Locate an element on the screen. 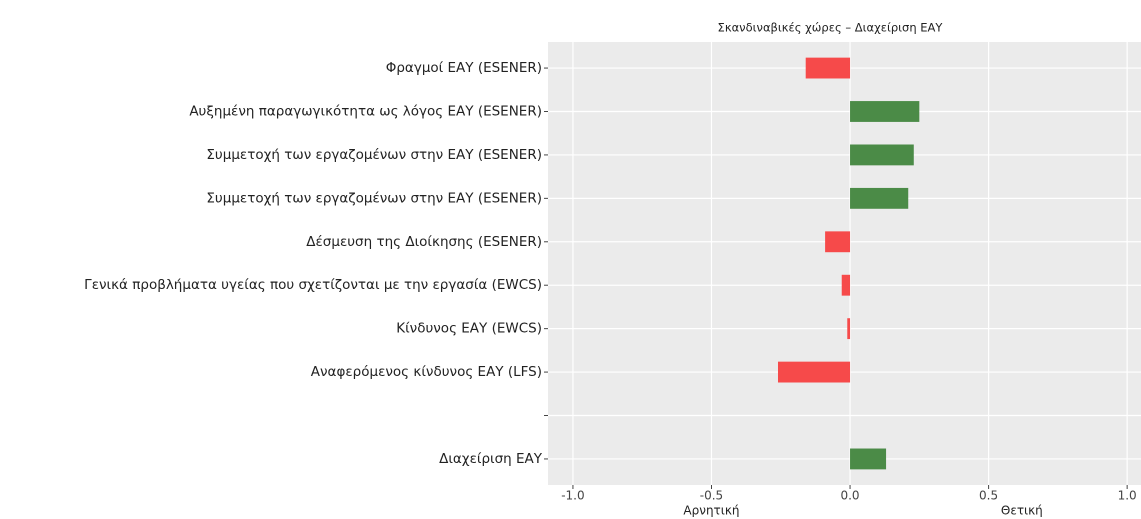  y-tick-label: Δέσμευση της Διοίκησης (ESENER) is located at coordinates (424, 242).